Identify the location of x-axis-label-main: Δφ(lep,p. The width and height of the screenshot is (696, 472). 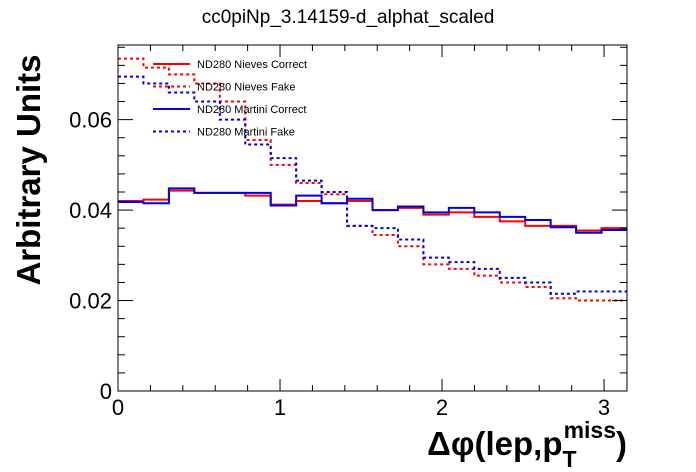
(494, 443).